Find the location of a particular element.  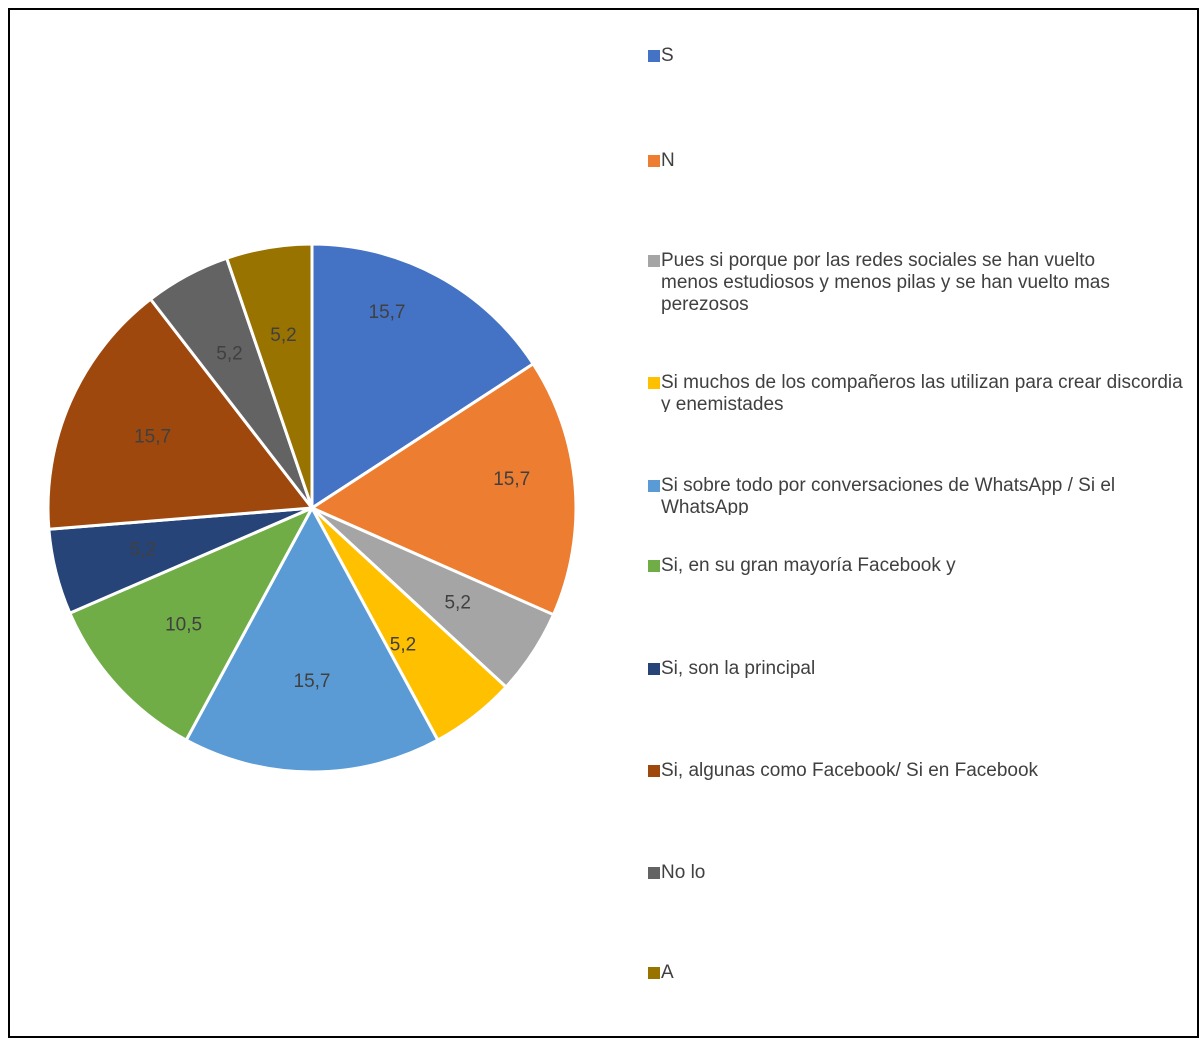

legend-label: S is located at coordinates (667, 55).